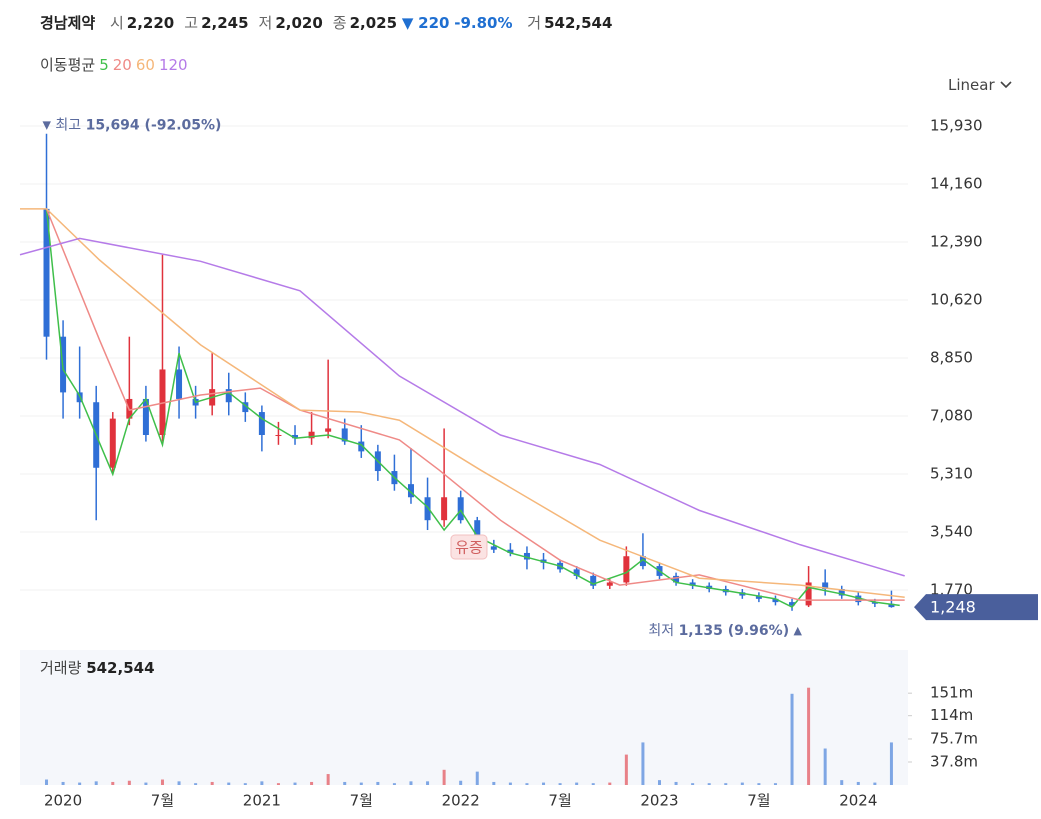 The width and height of the screenshot is (1041, 819). I want to click on chevron, so click(1006, 85).